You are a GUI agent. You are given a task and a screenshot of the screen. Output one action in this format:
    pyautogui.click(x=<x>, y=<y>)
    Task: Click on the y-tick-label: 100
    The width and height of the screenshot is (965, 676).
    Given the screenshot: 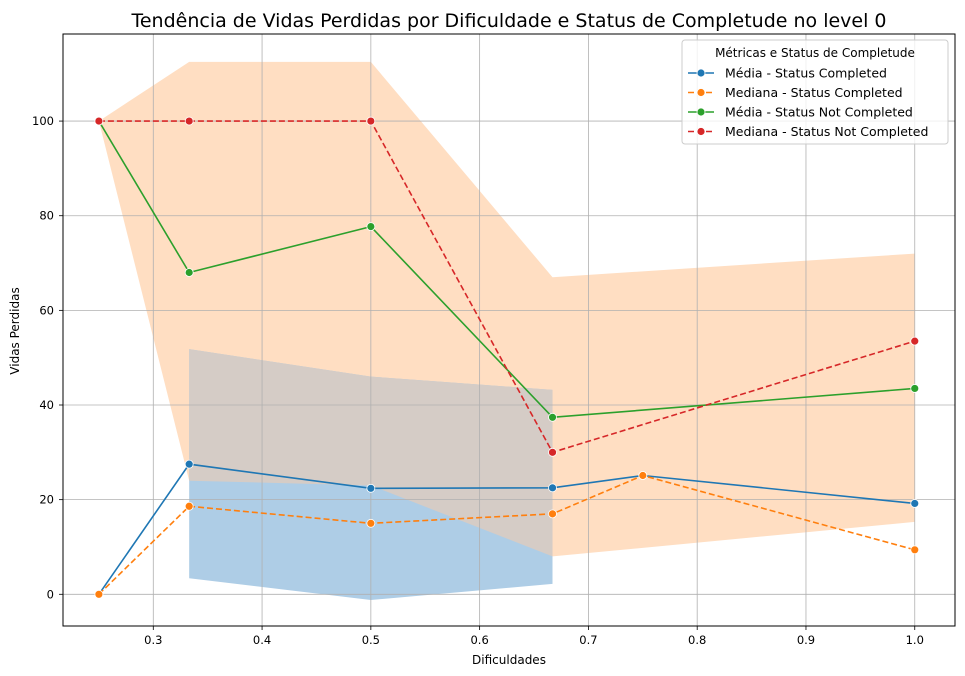 What is the action you would take?
    pyautogui.click(x=43, y=121)
    